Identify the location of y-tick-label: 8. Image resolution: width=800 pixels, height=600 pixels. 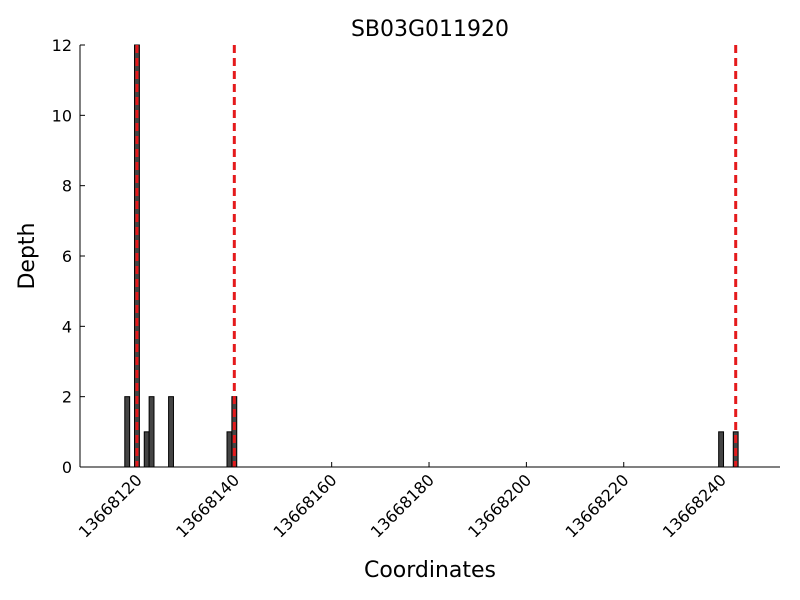
(67, 186).